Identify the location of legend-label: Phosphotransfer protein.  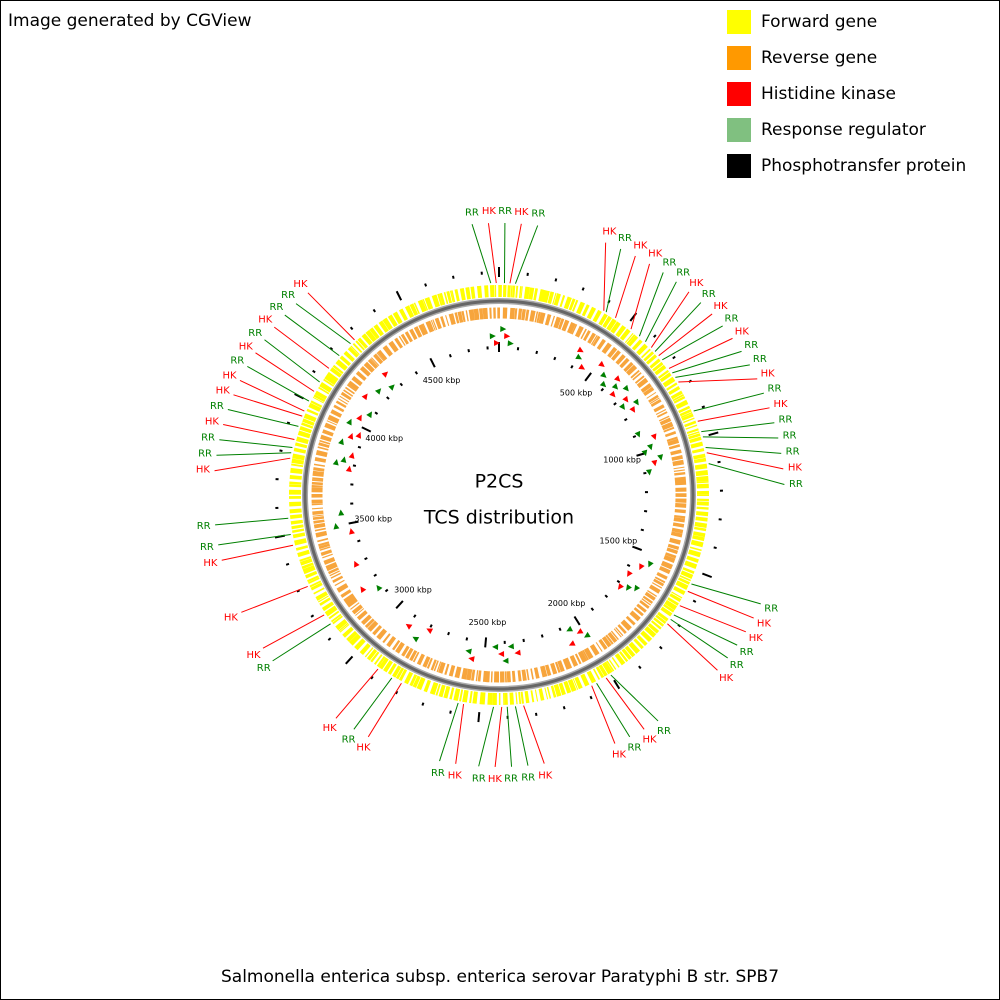
(863, 166).